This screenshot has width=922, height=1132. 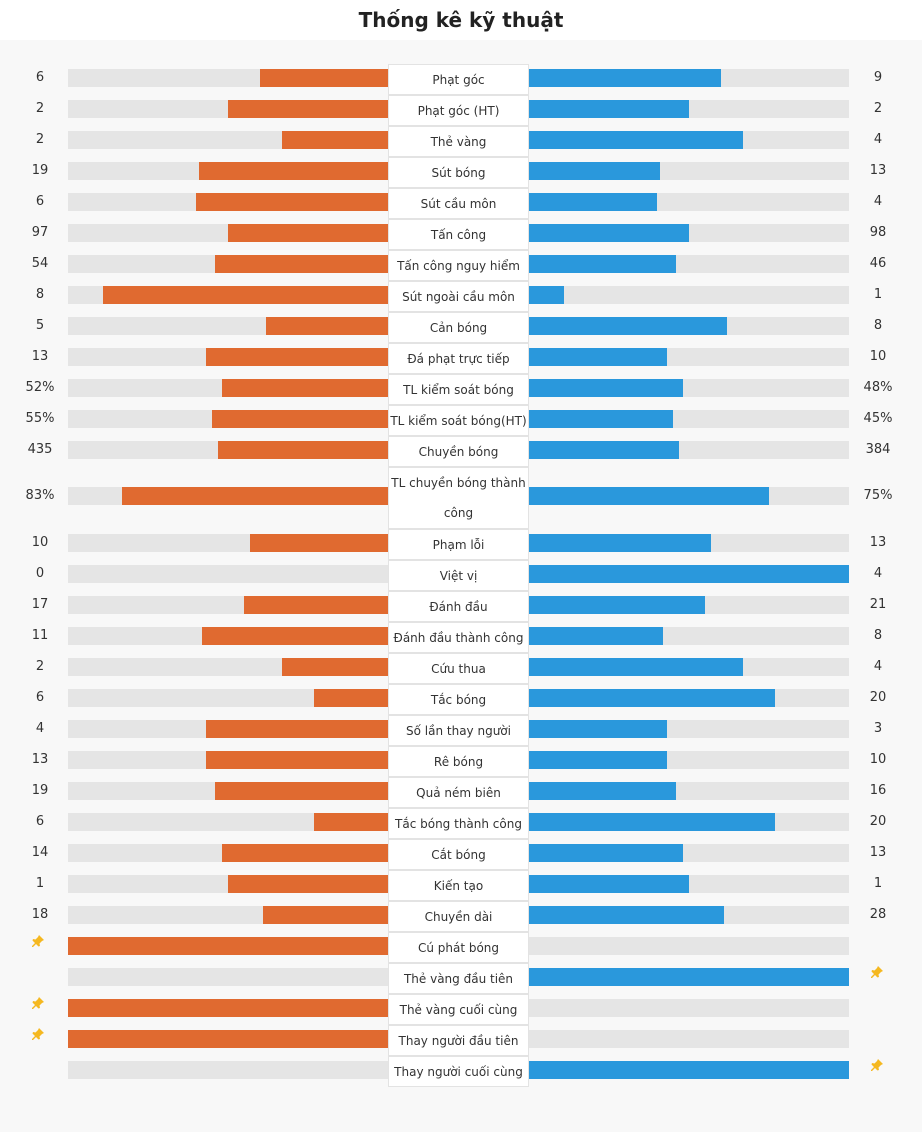 What do you see at coordinates (878, 790) in the screenshot?
I see `away-value: 16` at bounding box center [878, 790].